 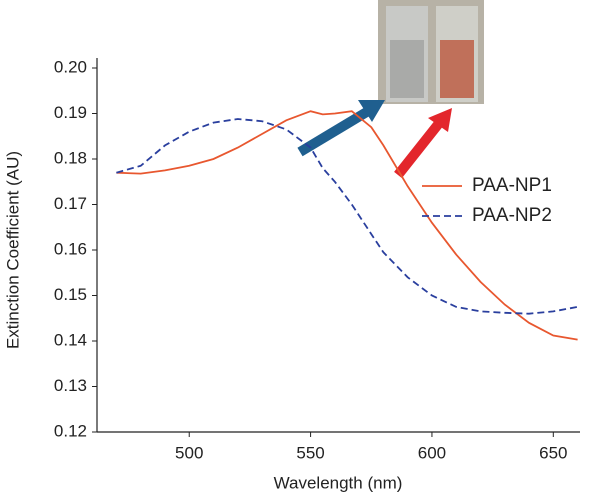 What do you see at coordinates (70, 248) in the screenshot?
I see `y-tick-label: 0.16` at bounding box center [70, 248].